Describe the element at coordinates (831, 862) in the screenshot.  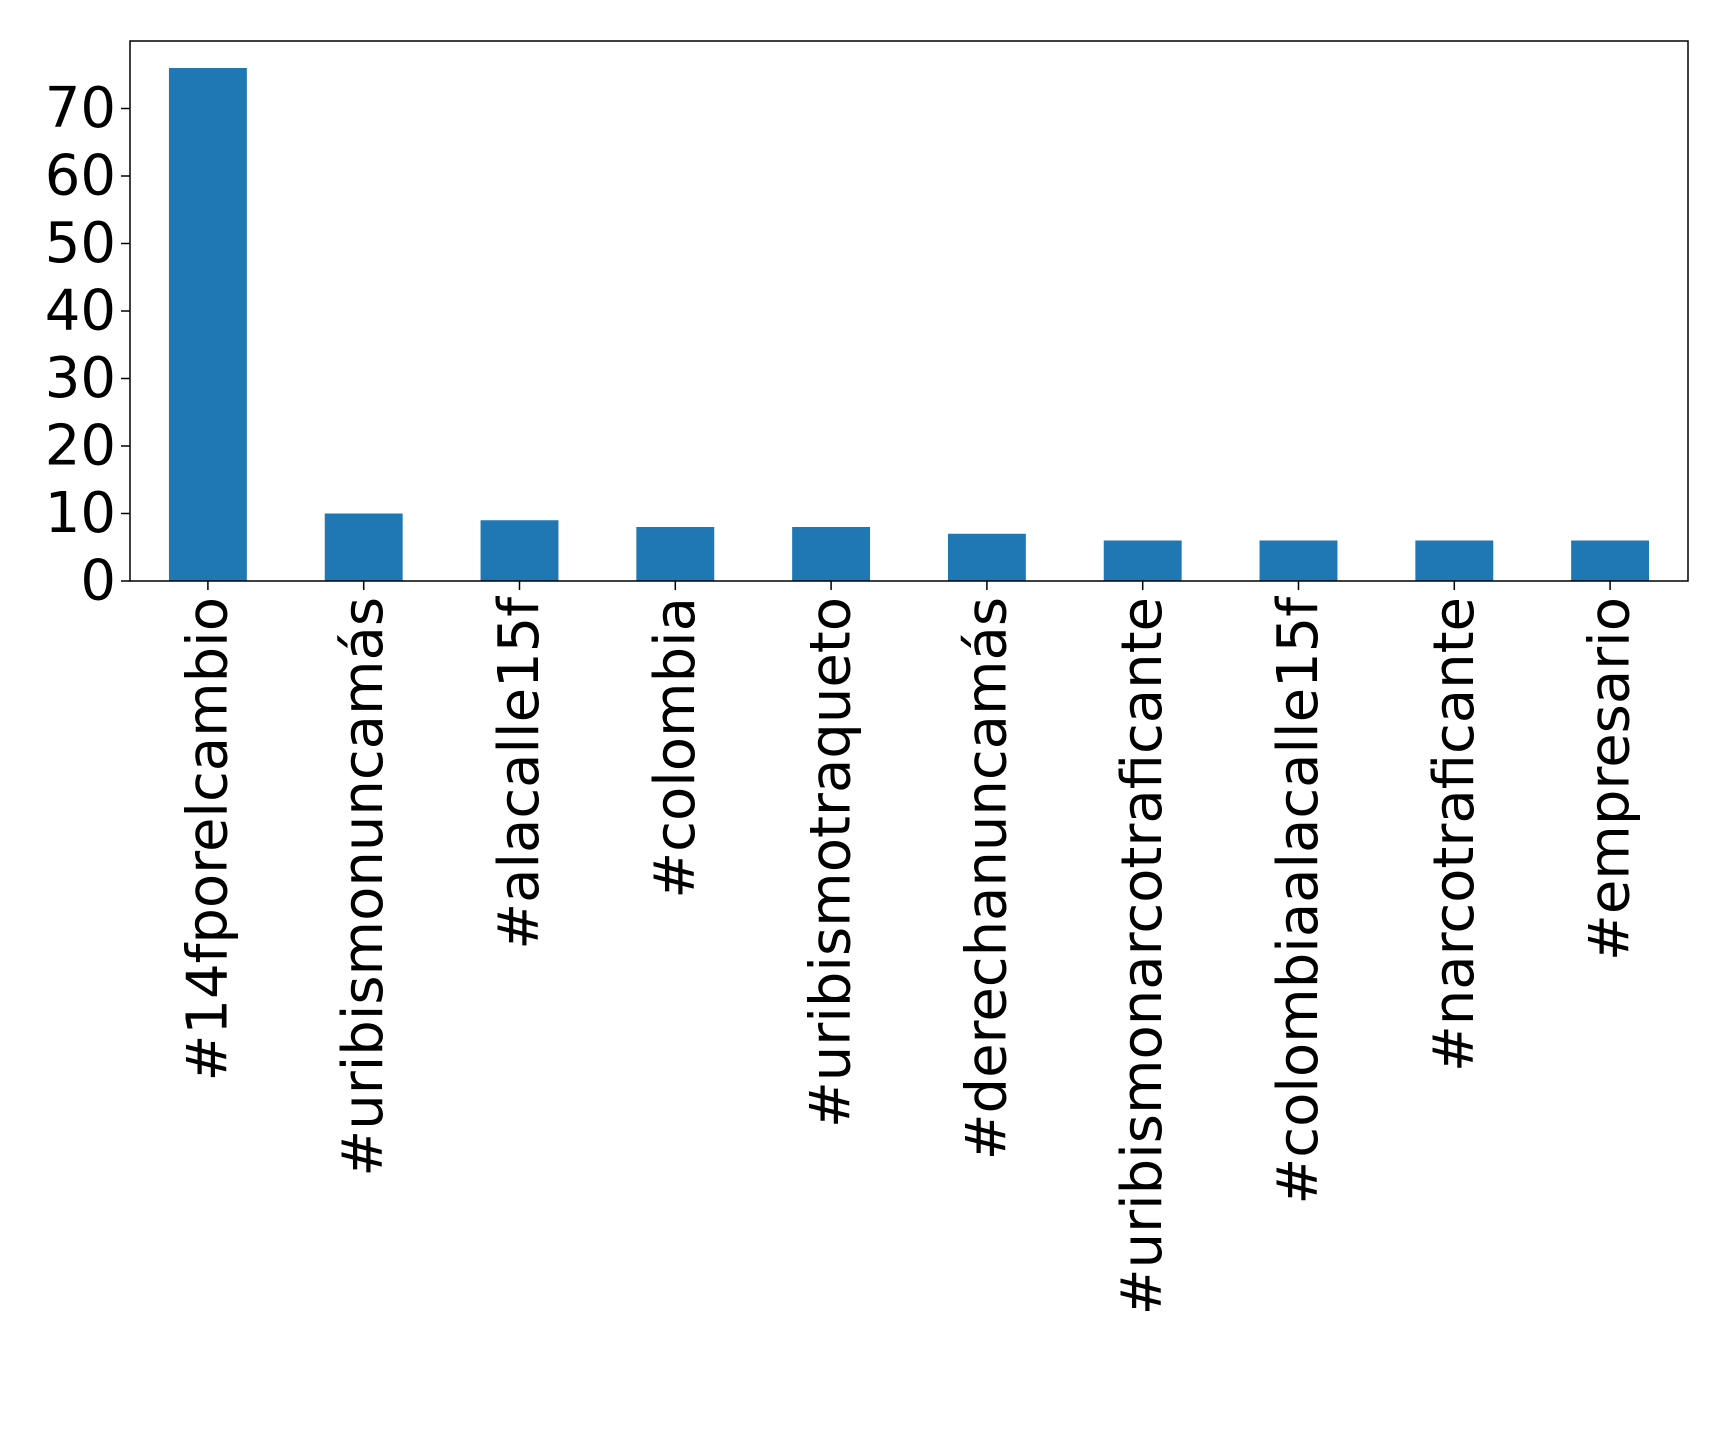
I see `x-tick-label: #uribismotraqueto` at that location.